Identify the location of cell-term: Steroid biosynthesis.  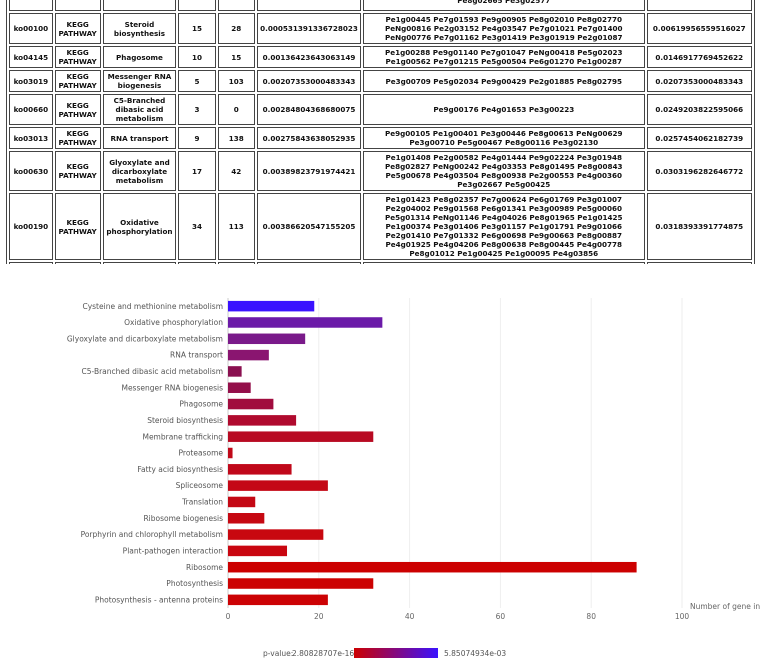
(139, 28).